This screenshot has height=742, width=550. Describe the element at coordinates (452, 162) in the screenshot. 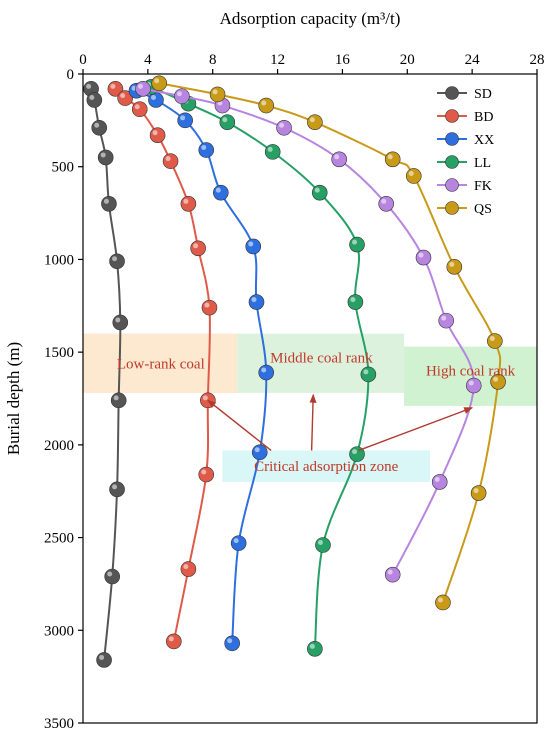

I see `legend-marker-ll` at that location.